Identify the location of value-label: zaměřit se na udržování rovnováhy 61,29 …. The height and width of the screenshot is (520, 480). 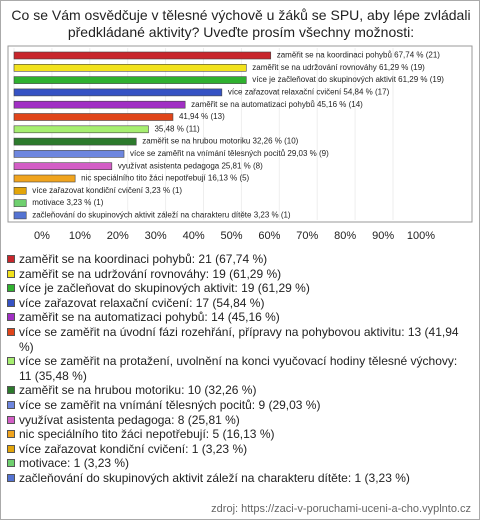
(338, 67).